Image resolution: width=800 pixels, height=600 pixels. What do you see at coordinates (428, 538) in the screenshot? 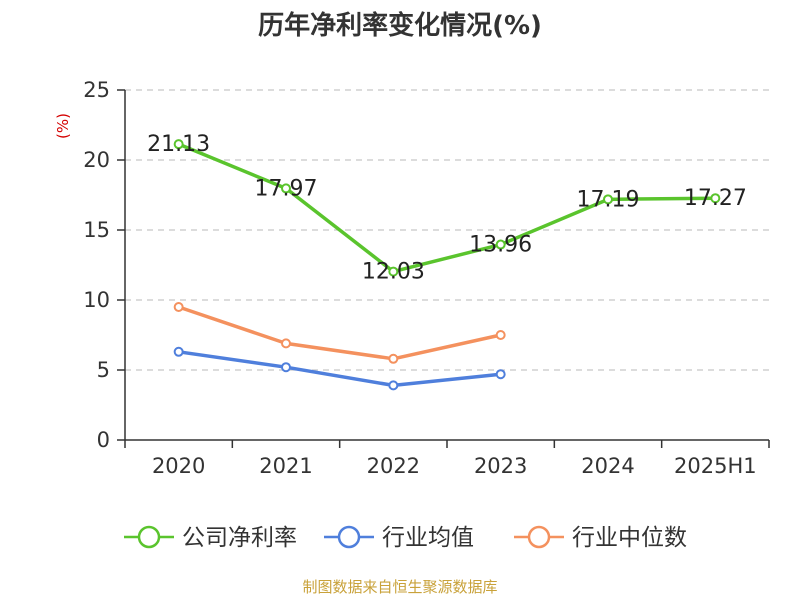
I see `legend-label: 行业均值` at bounding box center [428, 538].